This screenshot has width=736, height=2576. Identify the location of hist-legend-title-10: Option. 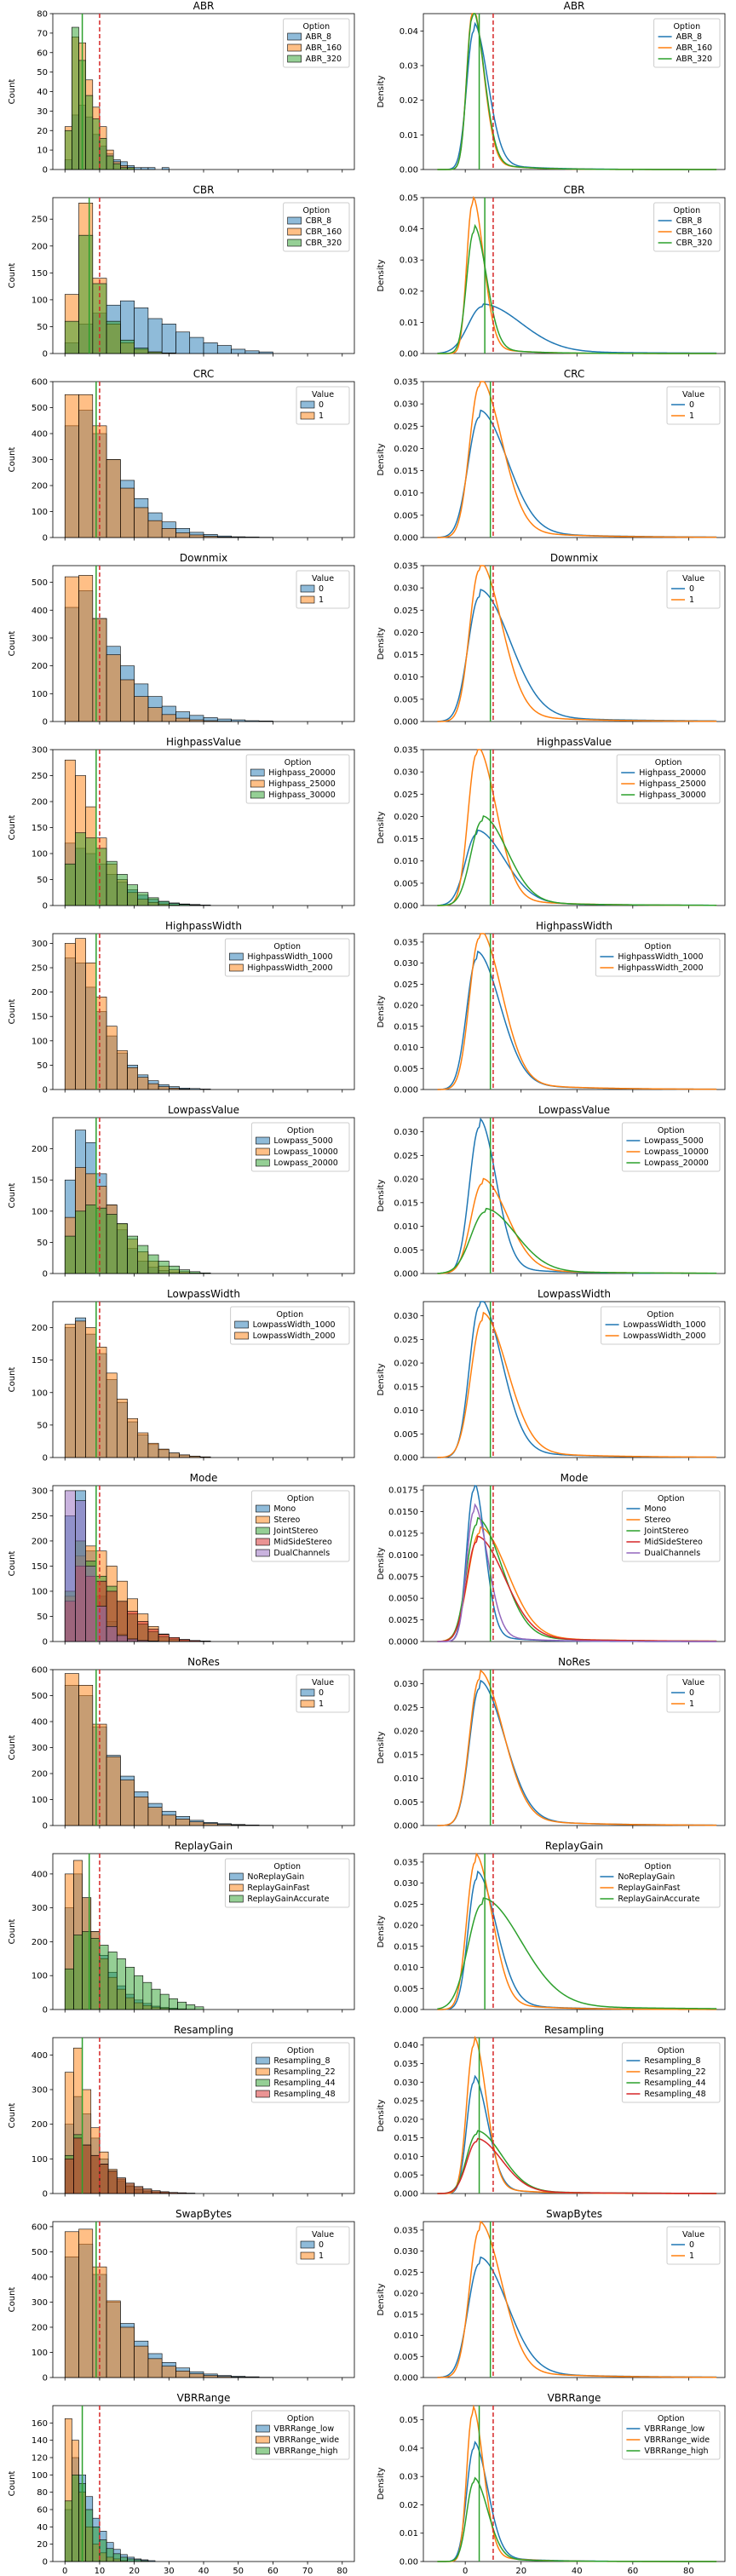
(287, 1867).